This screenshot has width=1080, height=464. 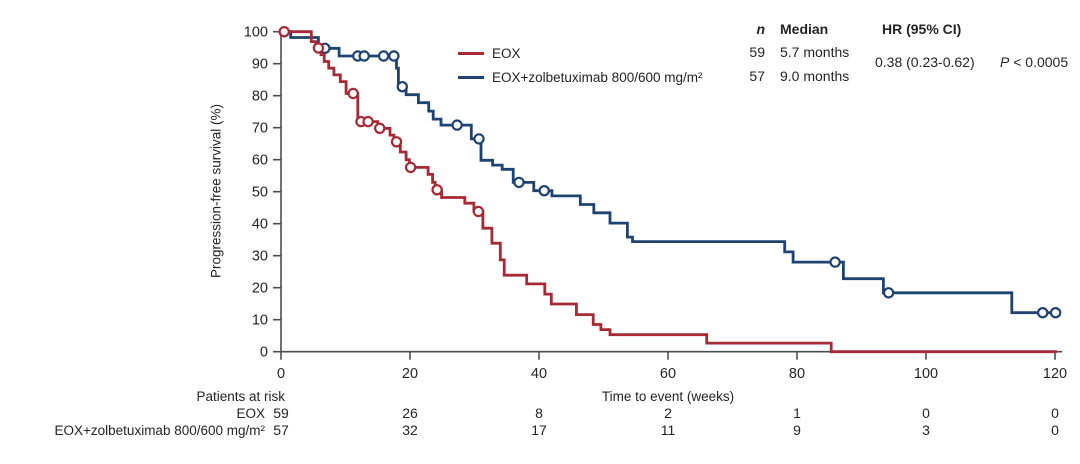 I want to click on stats-median-zolbetuximab: 9.0 months, so click(x=815, y=76).